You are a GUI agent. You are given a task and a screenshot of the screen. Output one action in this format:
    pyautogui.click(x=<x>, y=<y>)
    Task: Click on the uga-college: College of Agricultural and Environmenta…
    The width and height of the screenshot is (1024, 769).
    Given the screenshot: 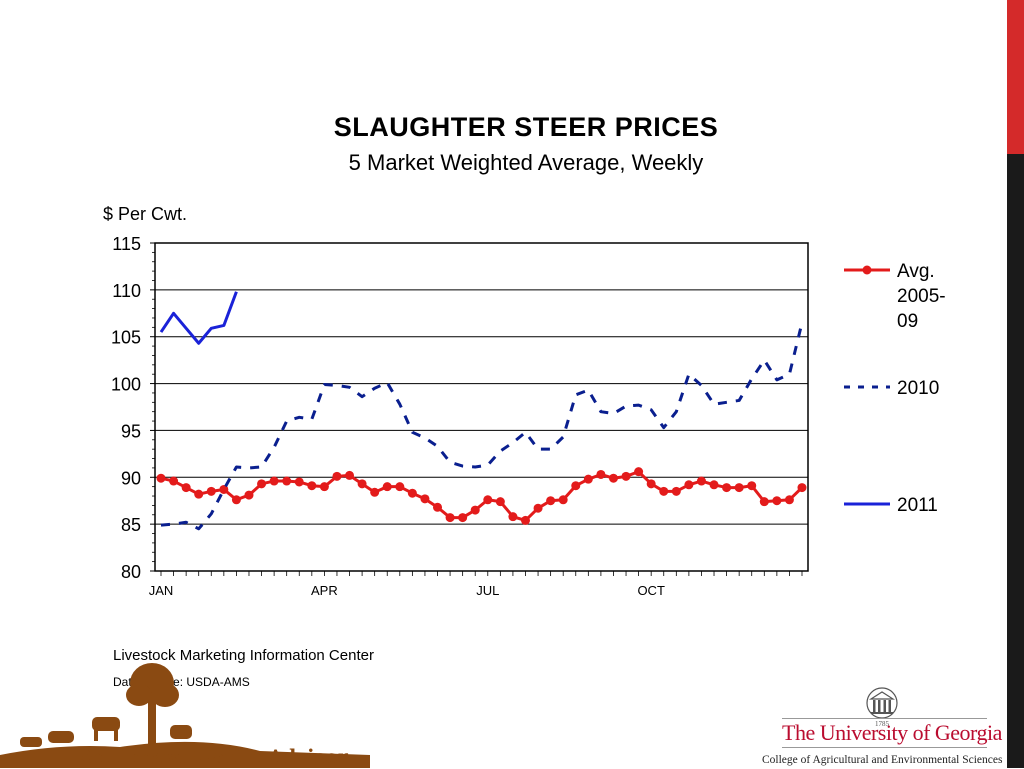 What is the action you would take?
    pyautogui.click(x=882, y=760)
    